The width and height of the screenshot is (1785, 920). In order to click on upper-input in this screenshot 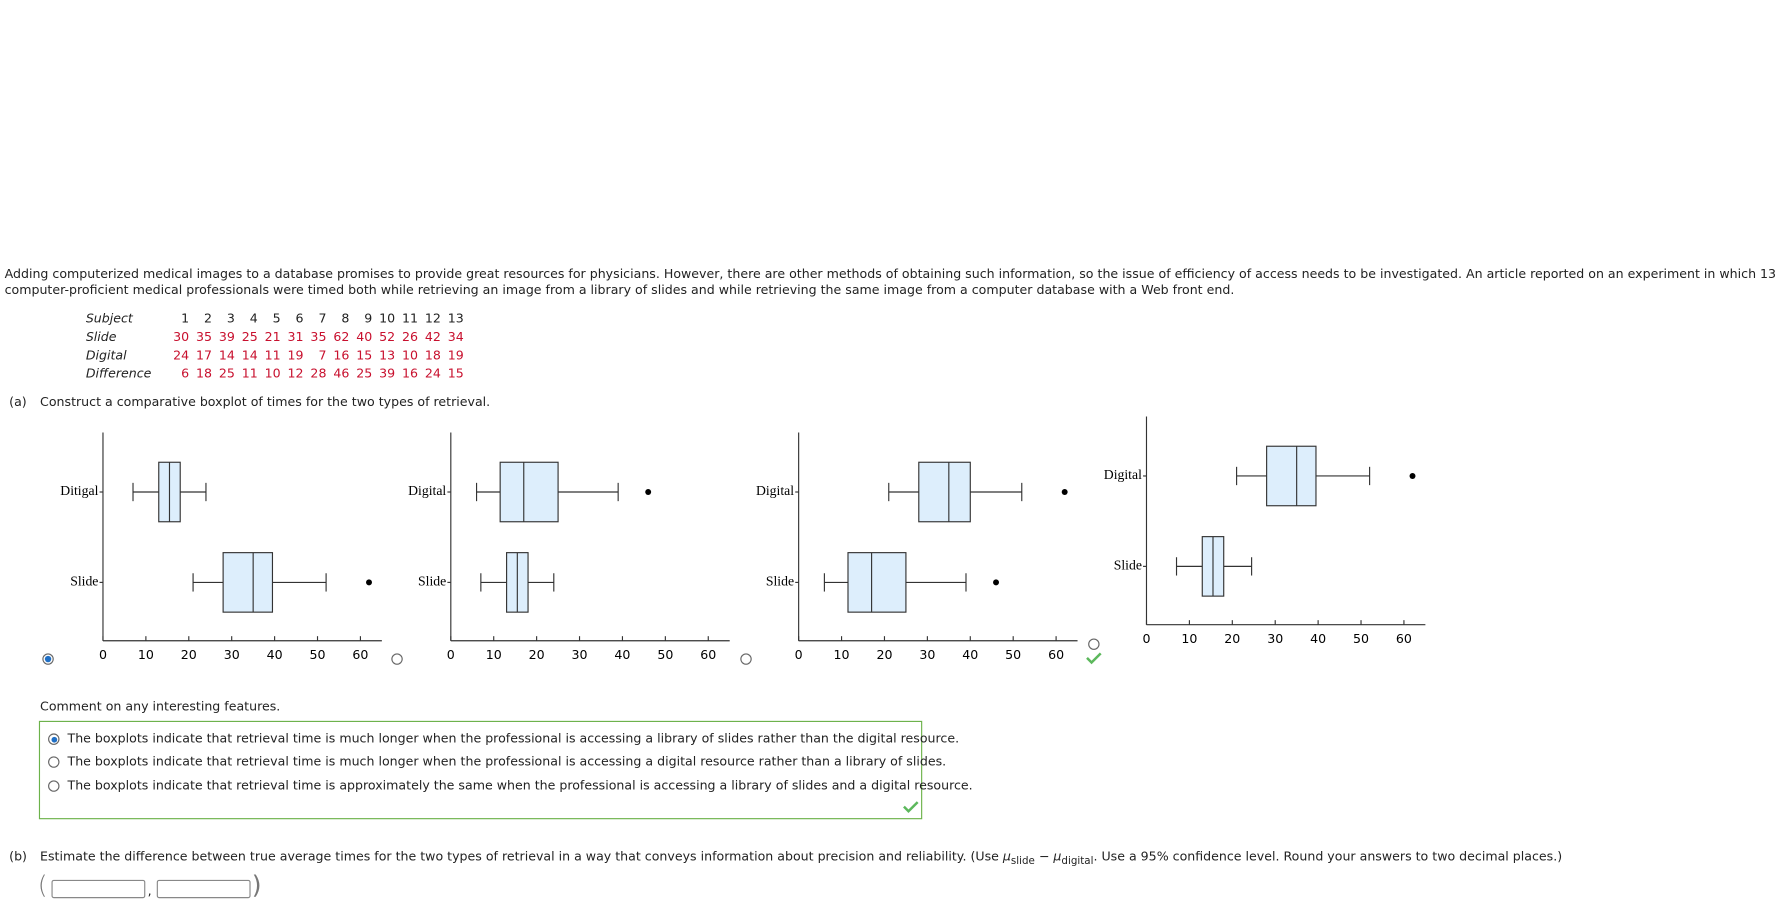, I will do `click(203, 889)`.